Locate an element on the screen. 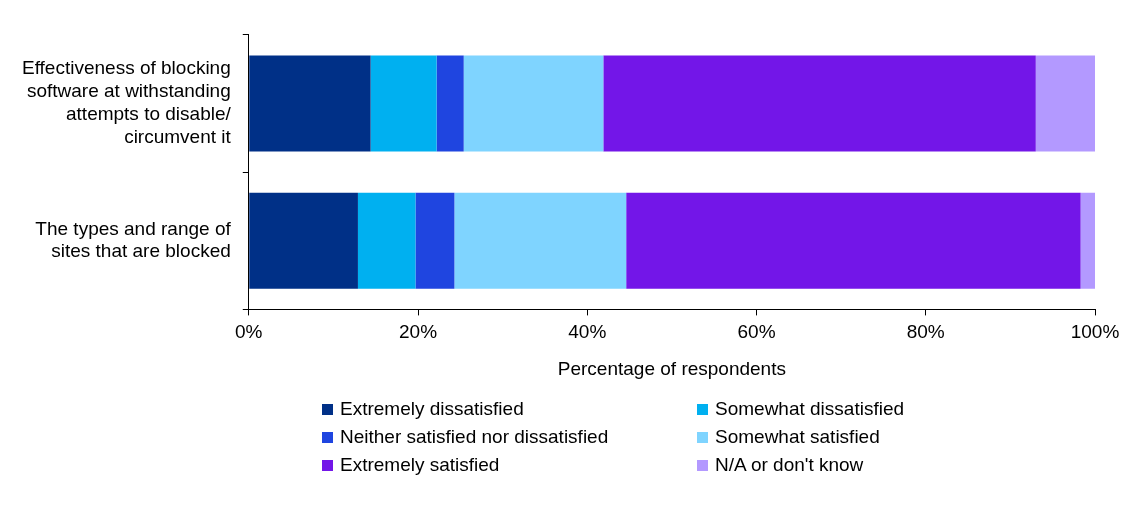 The width and height of the screenshot is (1130, 505). x-tick-label: 0% is located at coordinates (249, 332).